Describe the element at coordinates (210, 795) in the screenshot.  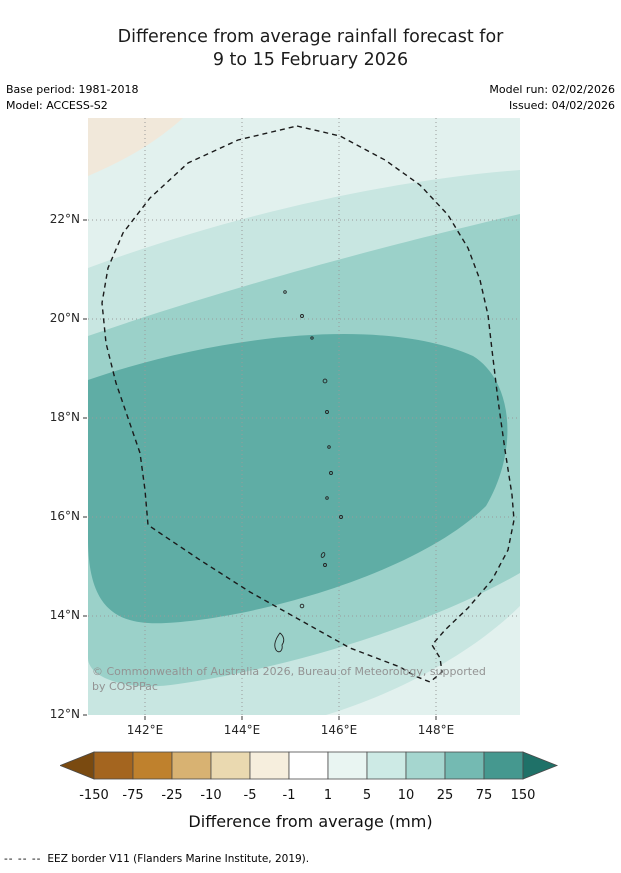
I see `colorbar-tick-label: -10` at that location.